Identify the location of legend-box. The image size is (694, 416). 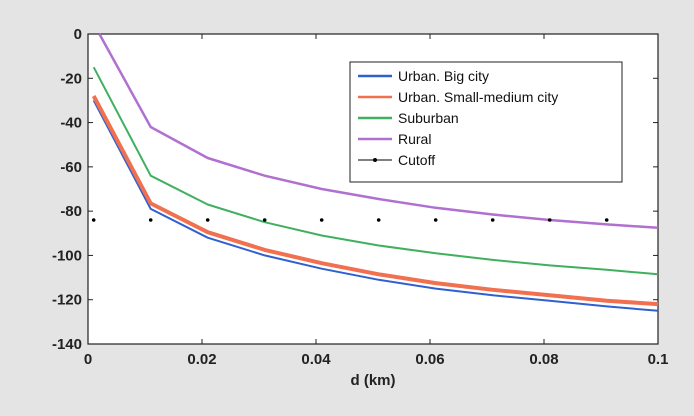
(486, 122).